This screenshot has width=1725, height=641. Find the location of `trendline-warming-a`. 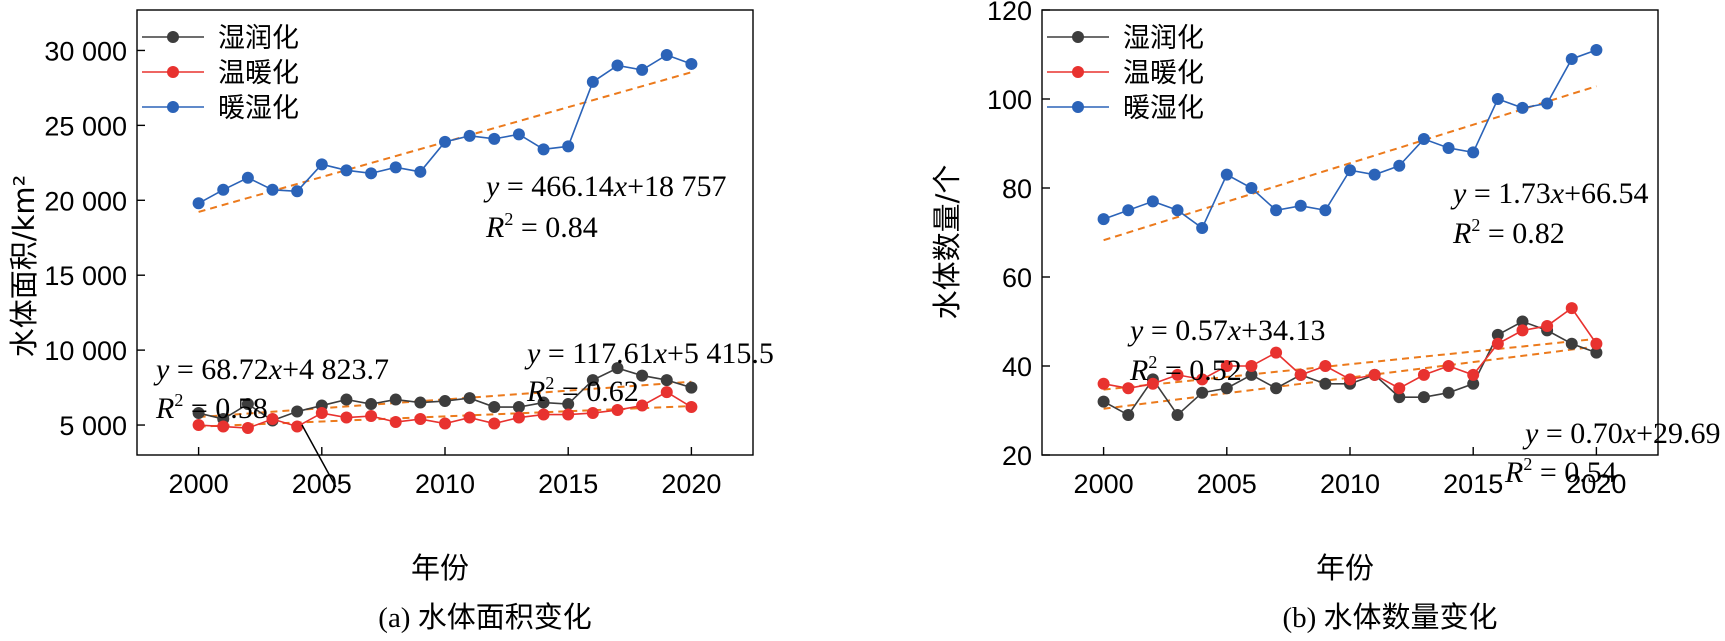

trendline-warming-a is located at coordinates (445, 399).